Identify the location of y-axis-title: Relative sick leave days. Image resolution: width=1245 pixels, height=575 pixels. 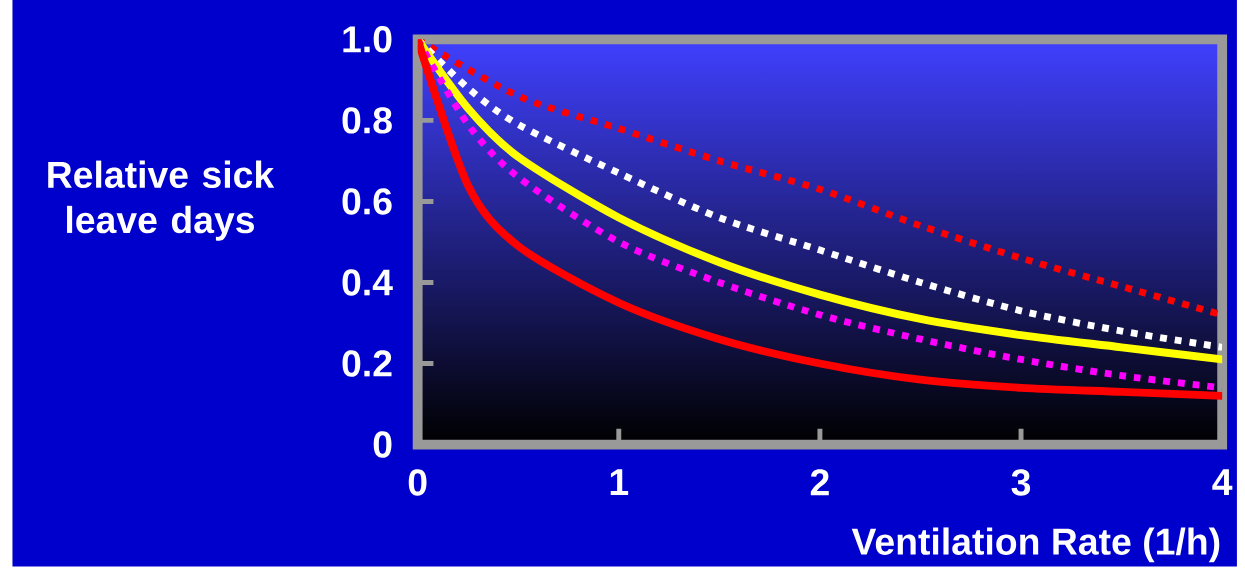
(161, 200).